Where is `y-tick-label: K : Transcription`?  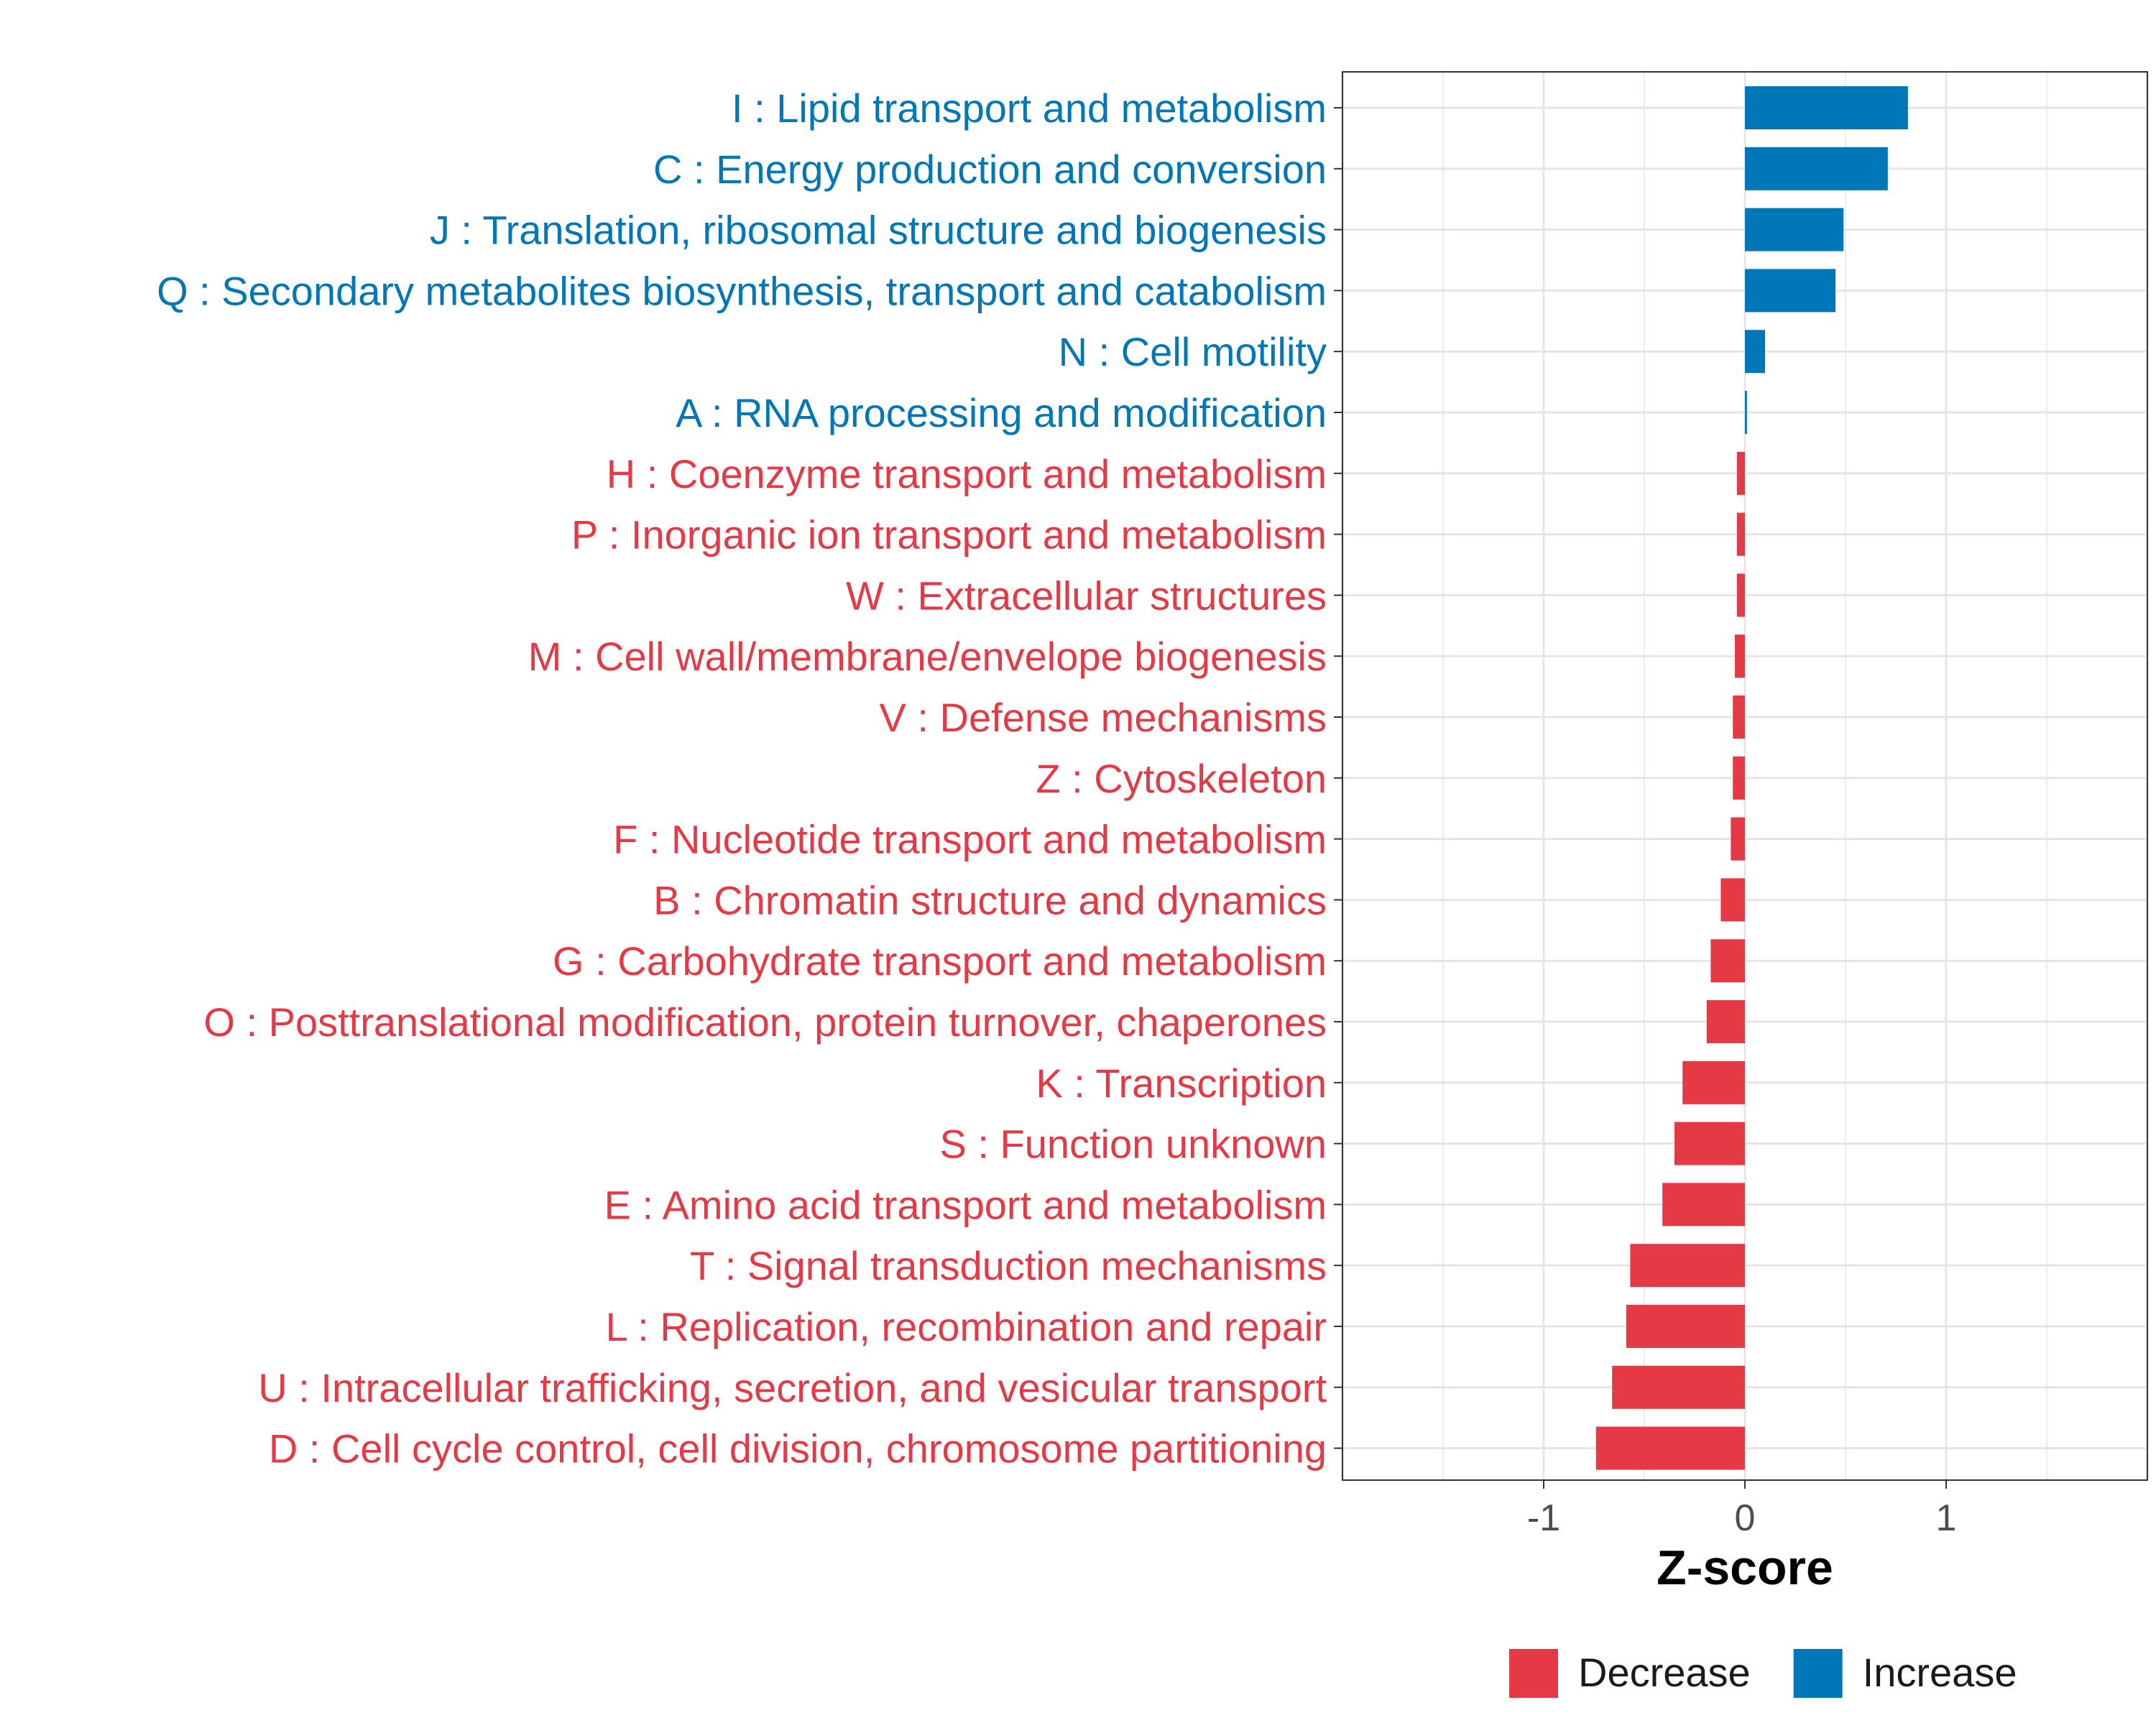 y-tick-label: K : Transcription is located at coordinates (1181, 1083).